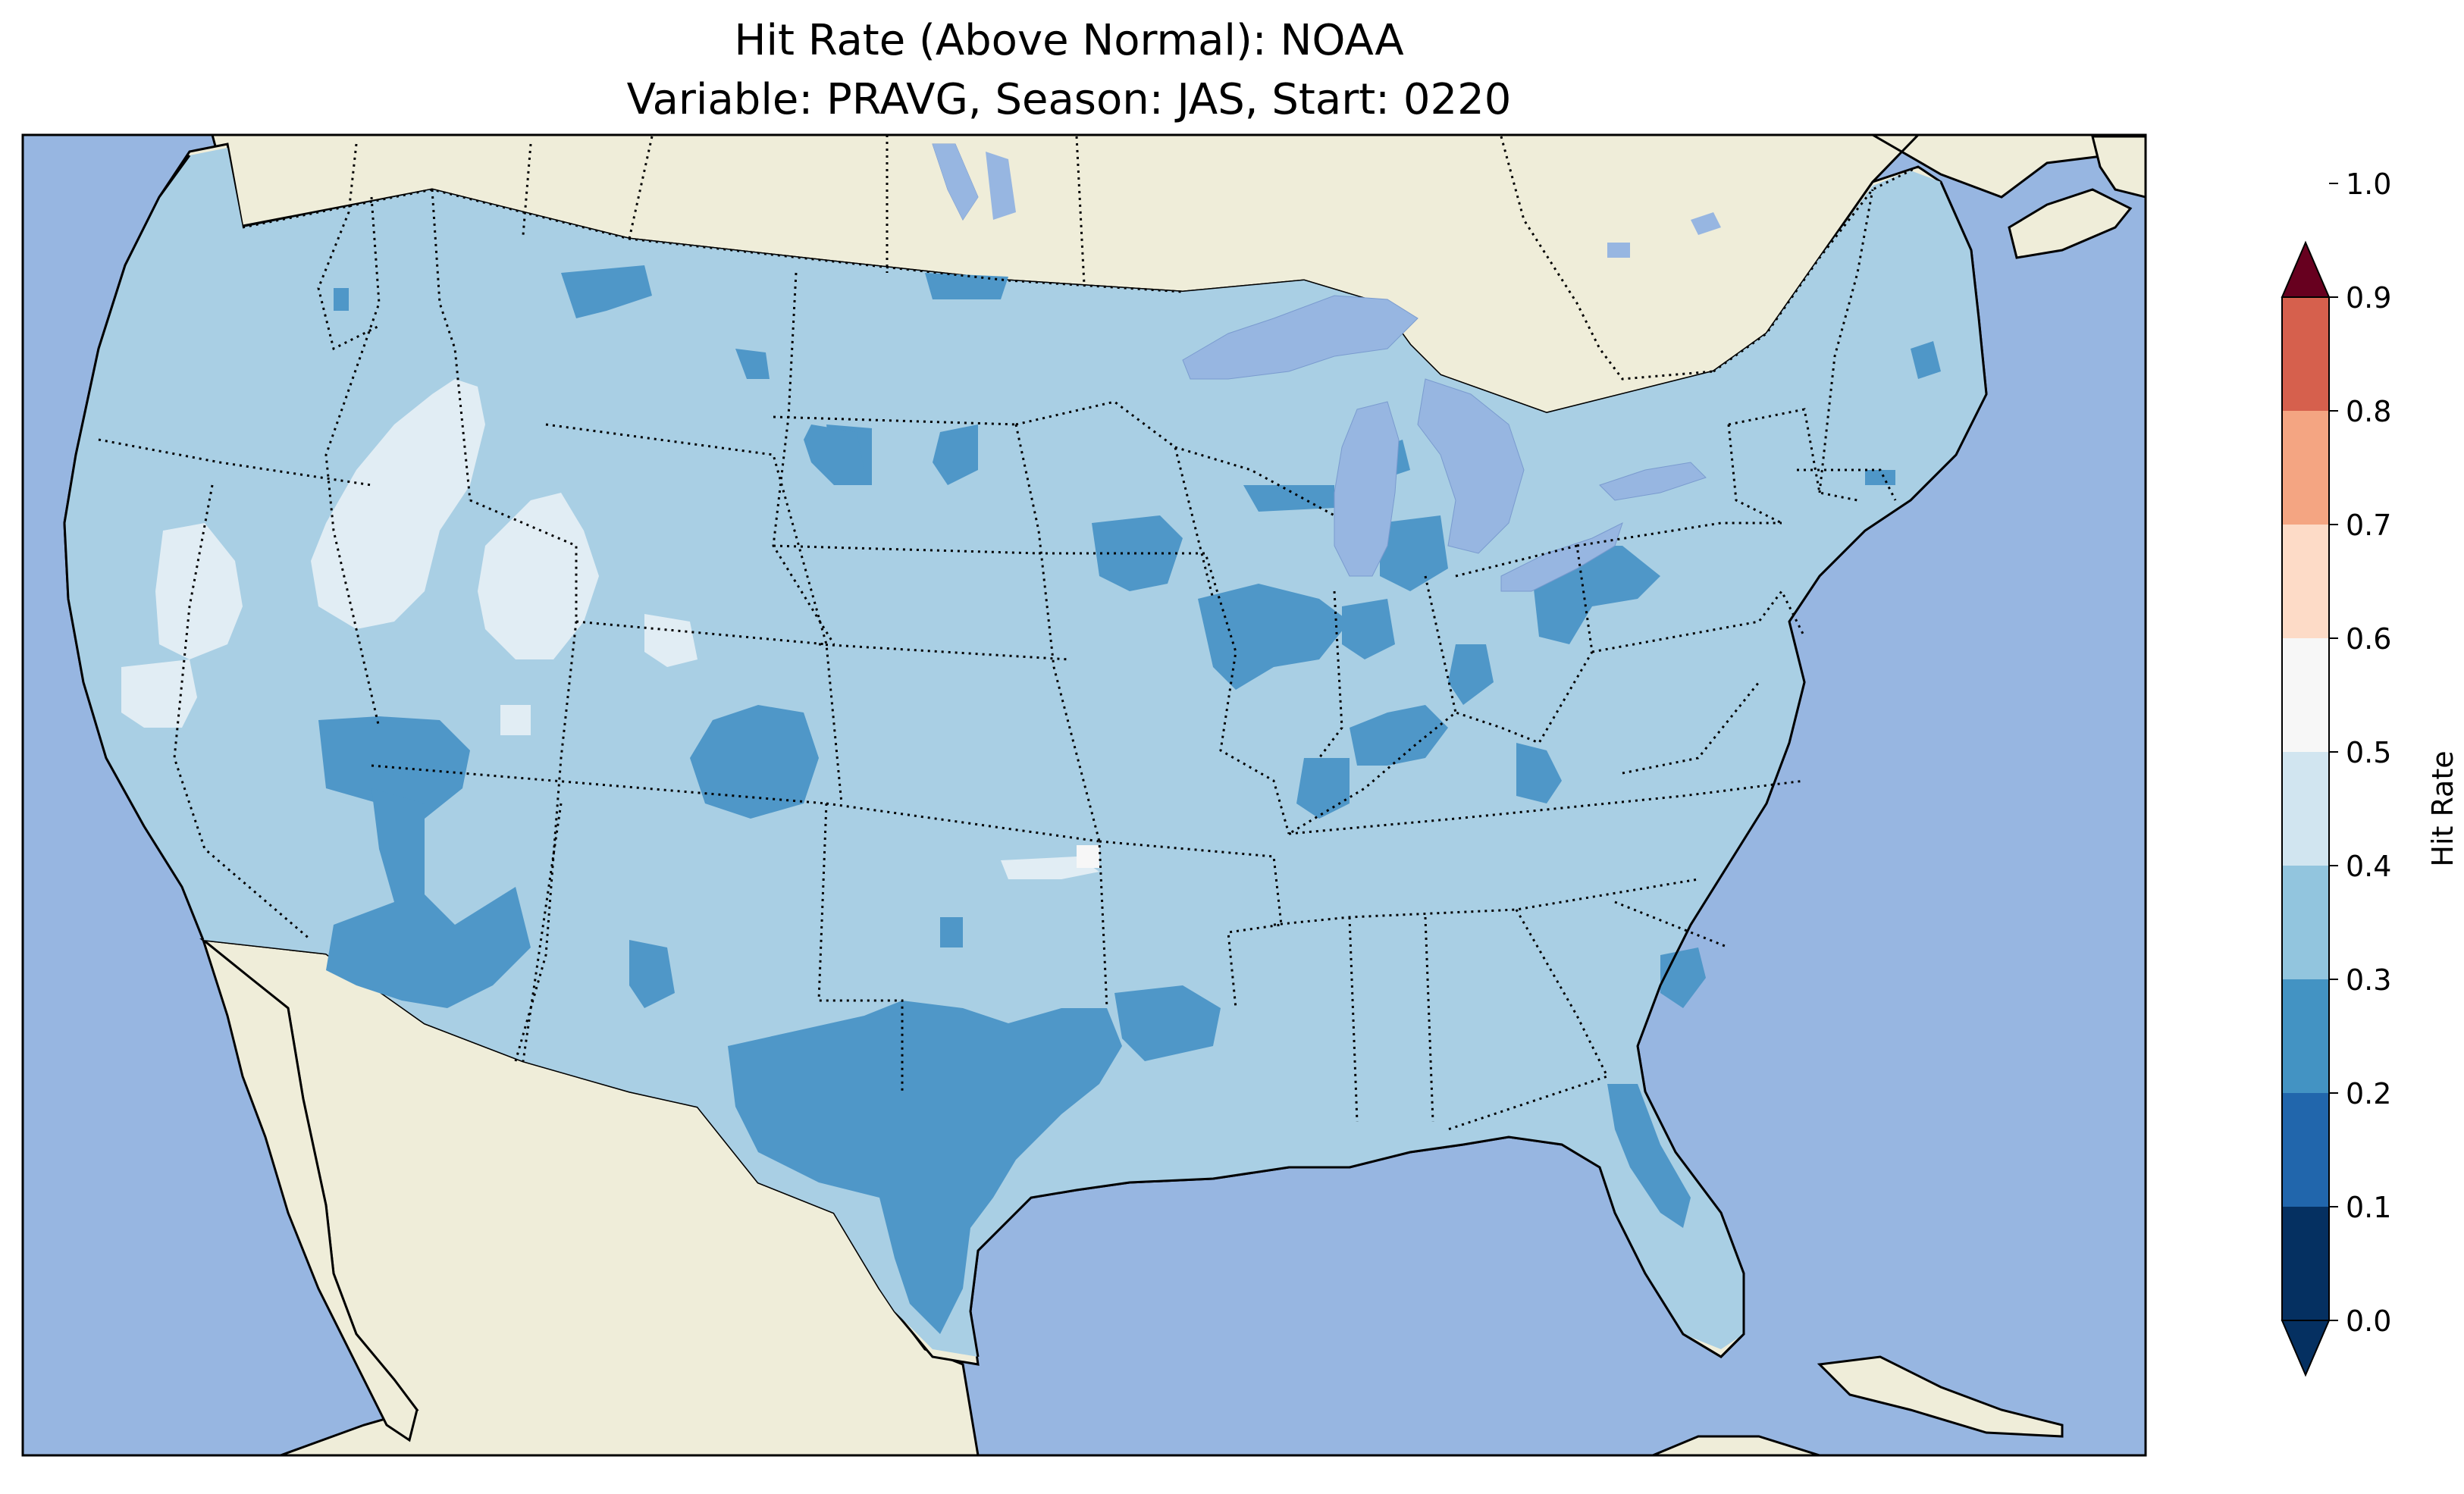 Image resolution: width=2464 pixels, height=1494 pixels. What do you see at coordinates (2368, 752) in the screenshot?
I see `colorbar-tick-label: 0.5` at bounding box center [2368, 752].